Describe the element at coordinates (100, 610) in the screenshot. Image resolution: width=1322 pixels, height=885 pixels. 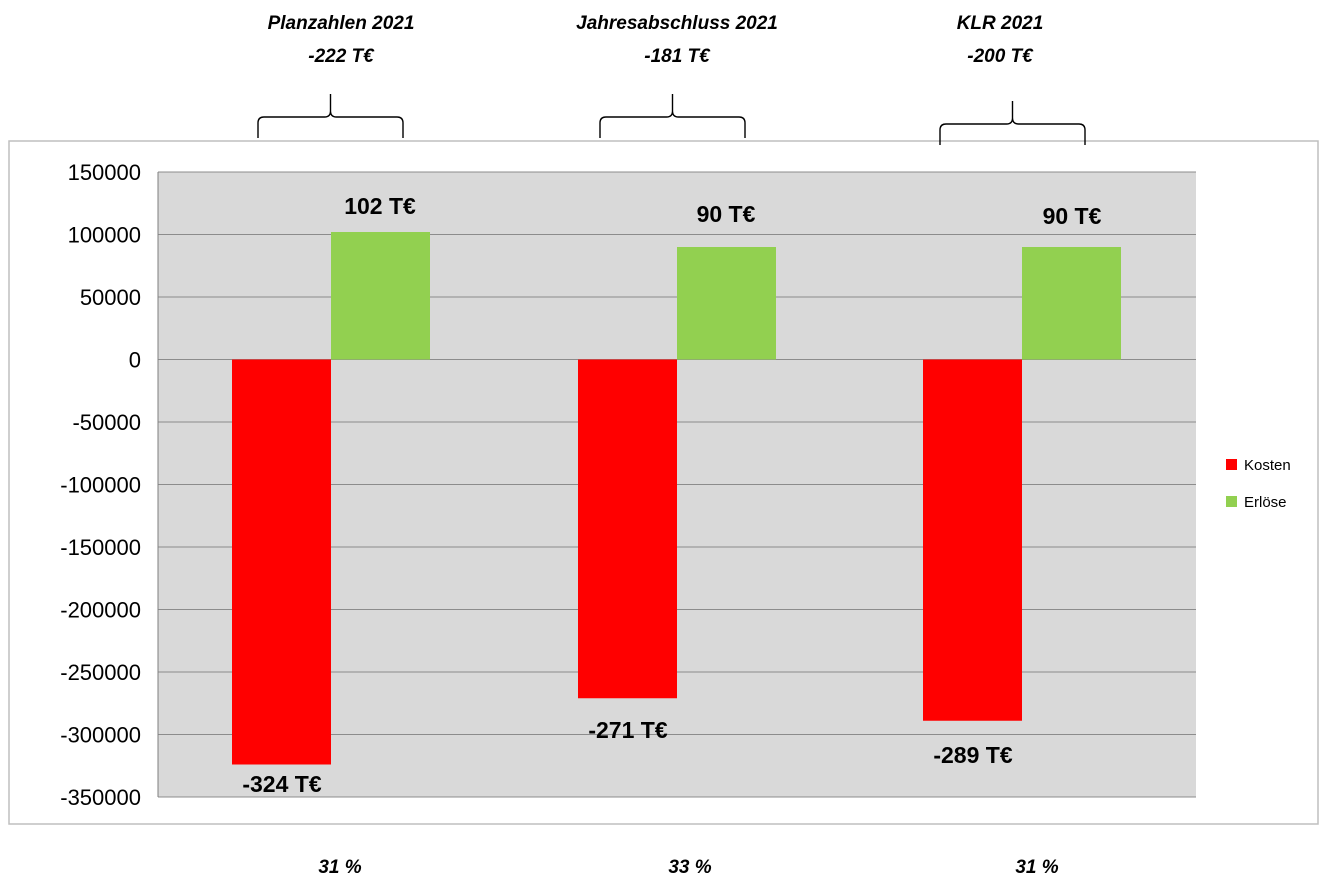
I see `y-tick-label: -200000` at that location.